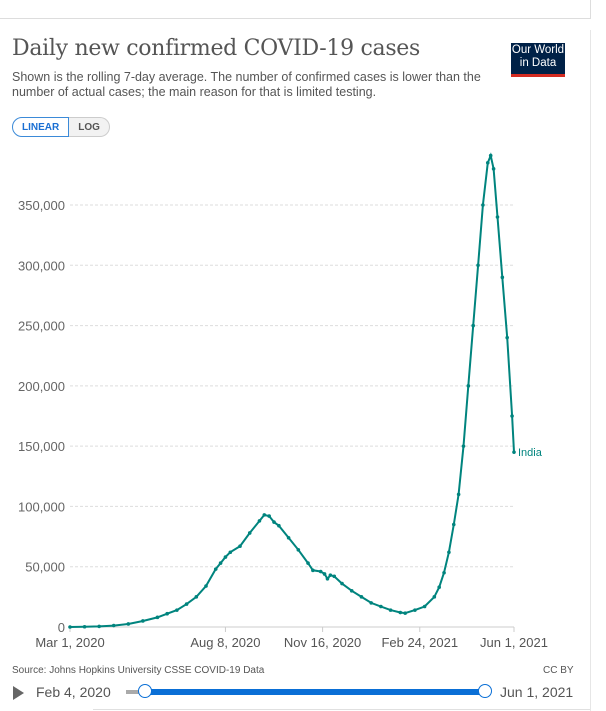 This screenshot has height=711, width=606. What do you see at coordinates (341, 709) in the screenshot?
I see `divider` at bounding box center [341, 709].